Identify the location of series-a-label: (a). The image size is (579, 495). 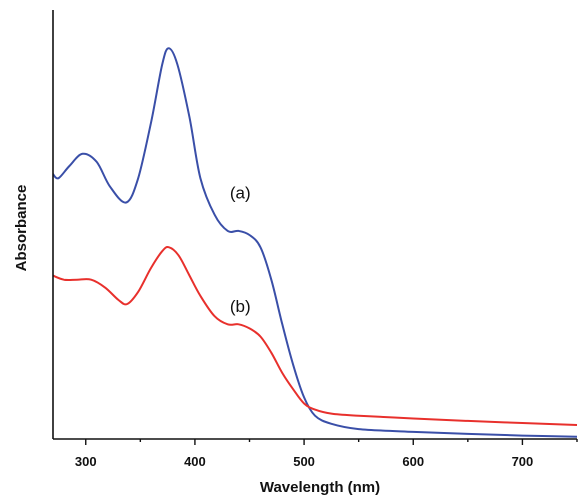
(240, 192).